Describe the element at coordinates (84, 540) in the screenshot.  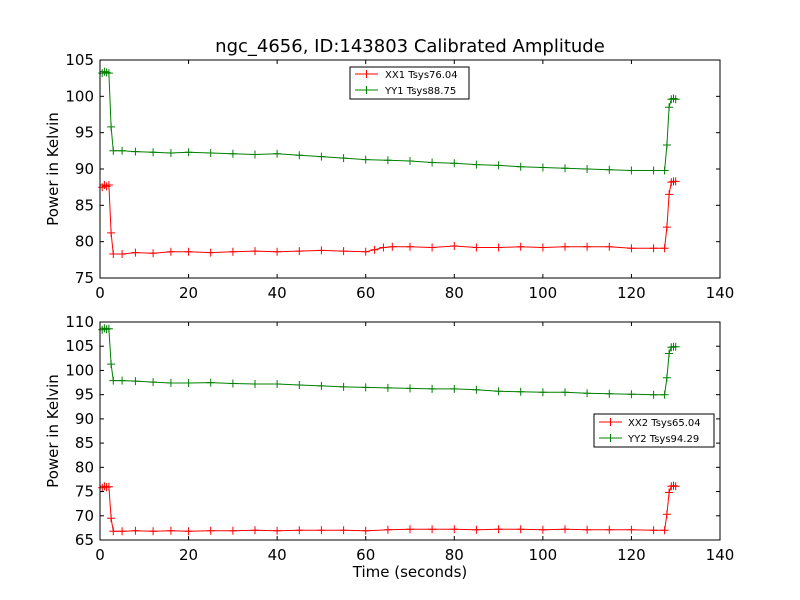
I see `bottom-y-tick-label: 65` at that location.